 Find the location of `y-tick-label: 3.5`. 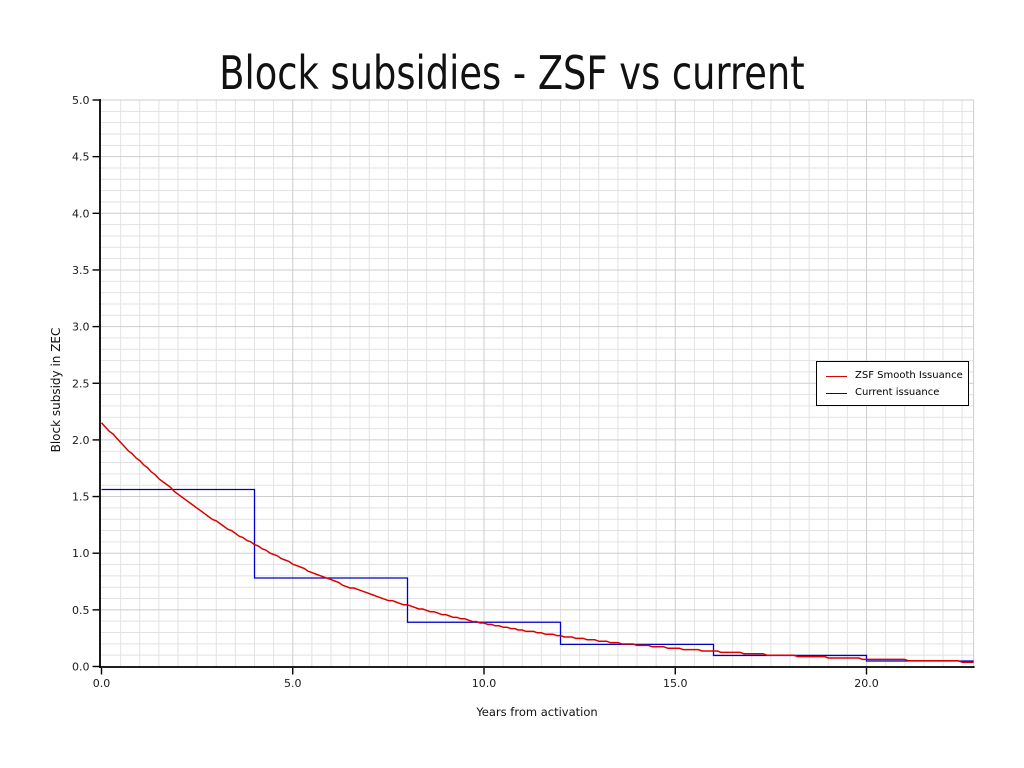

y-tick-label: 3.5 is located at coordinates (81, 270).